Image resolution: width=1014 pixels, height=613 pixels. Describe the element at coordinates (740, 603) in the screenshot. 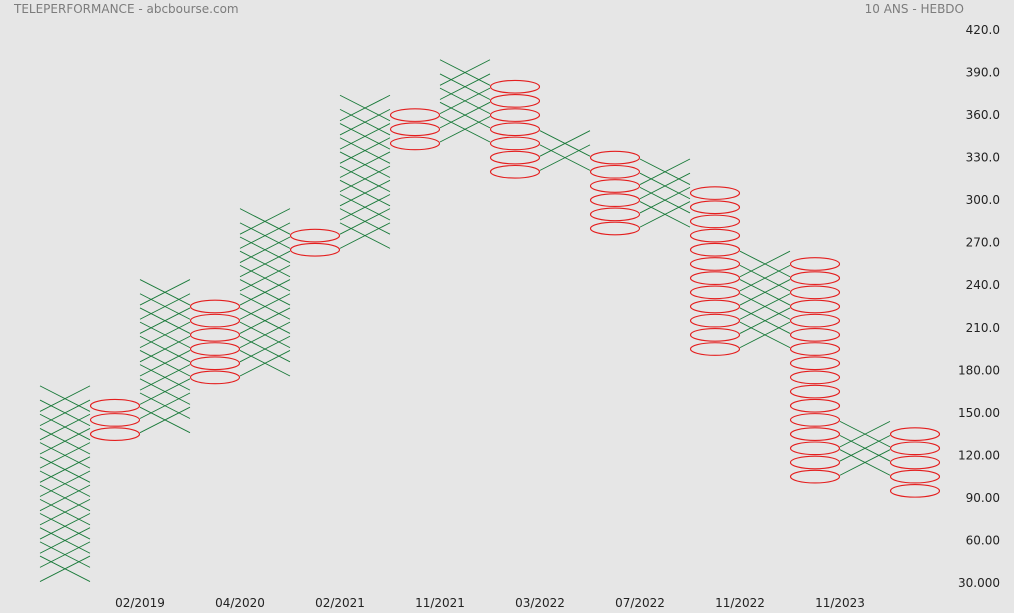

I see `x-tick-label: 11/2022` at that location.